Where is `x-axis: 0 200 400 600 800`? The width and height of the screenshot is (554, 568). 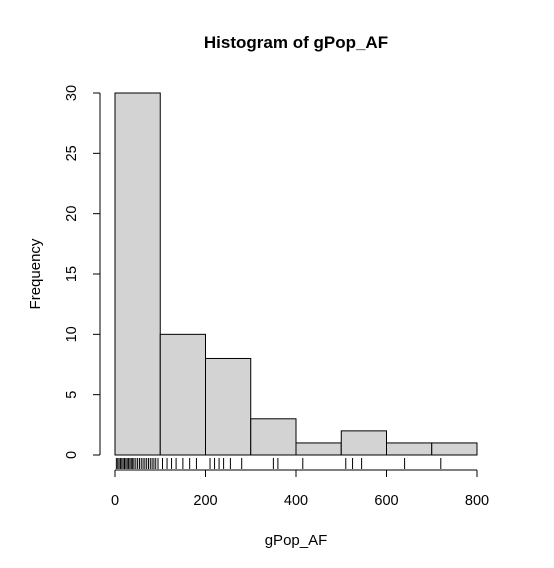
x-axis: 0 200 400 600 800 is located at coordinates (300, 489).